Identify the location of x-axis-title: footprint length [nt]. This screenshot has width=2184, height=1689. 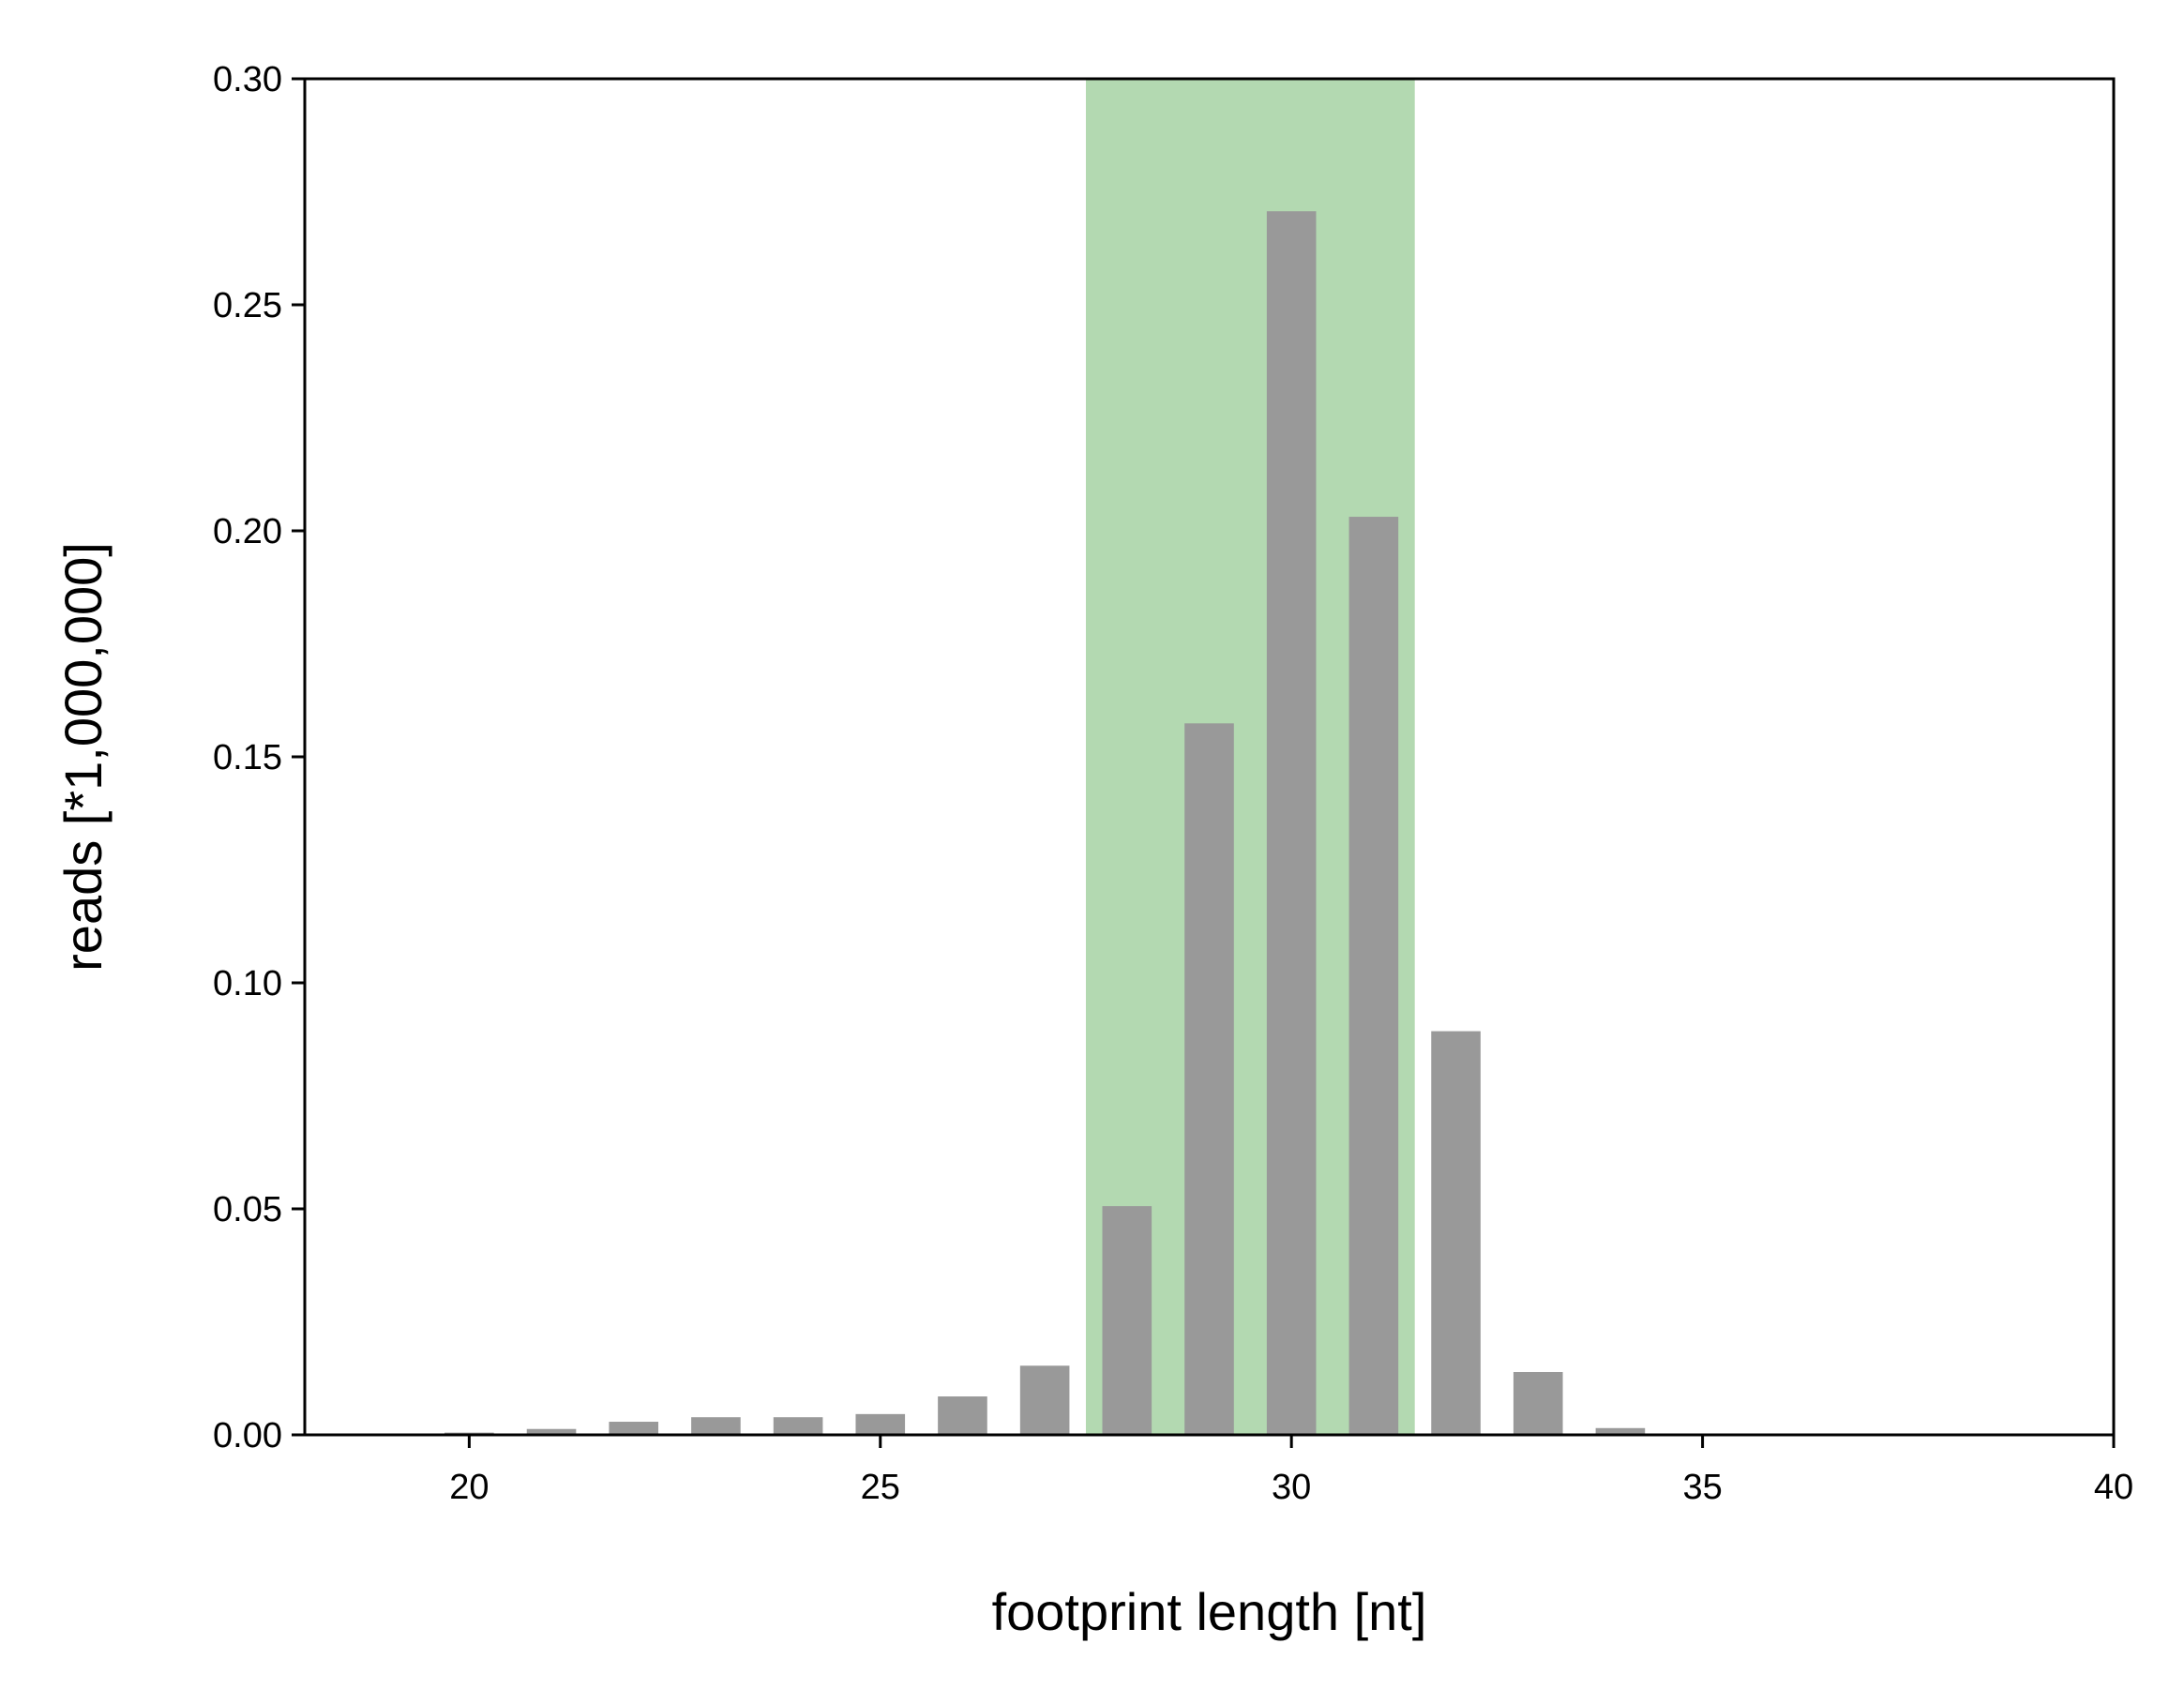
(1209, 1612).